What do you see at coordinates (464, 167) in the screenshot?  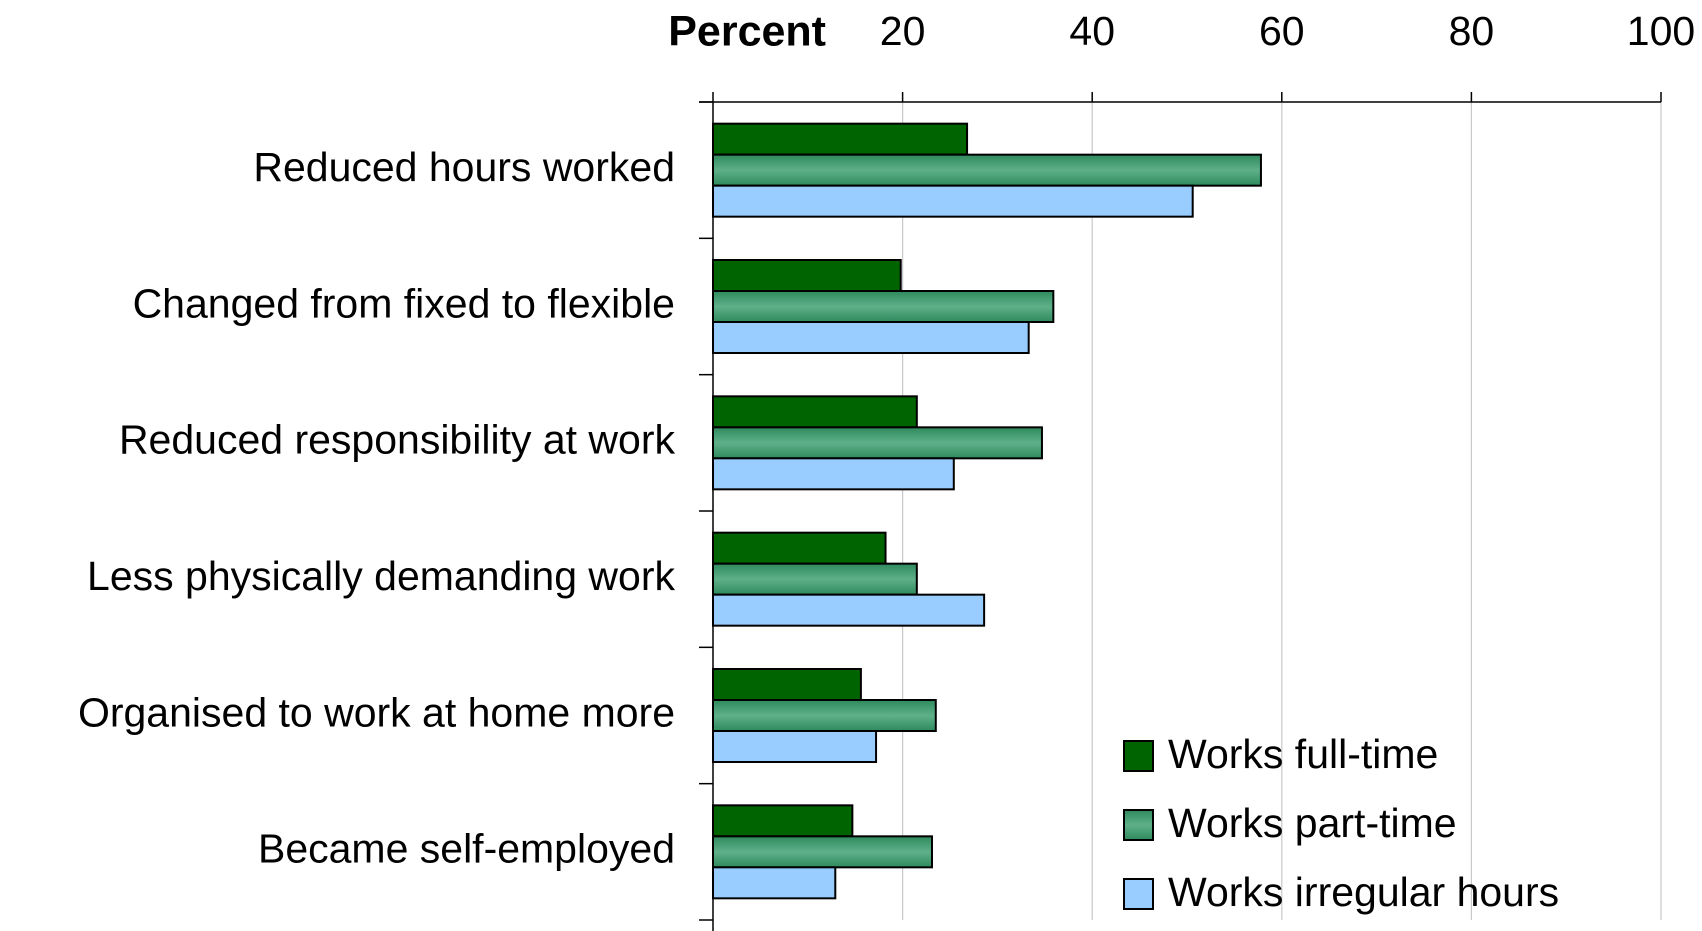 I see `y-tick-label: Reduced hours worked` at bounding box center [464, 167].